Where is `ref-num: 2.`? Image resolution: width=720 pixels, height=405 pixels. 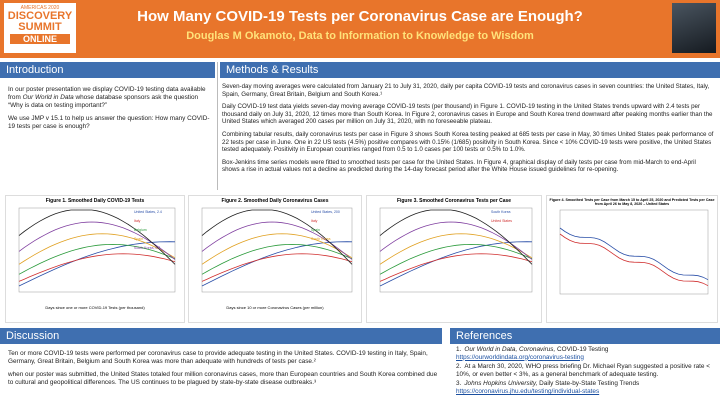 ref-num: 2. is located at coordinates (459, 367).